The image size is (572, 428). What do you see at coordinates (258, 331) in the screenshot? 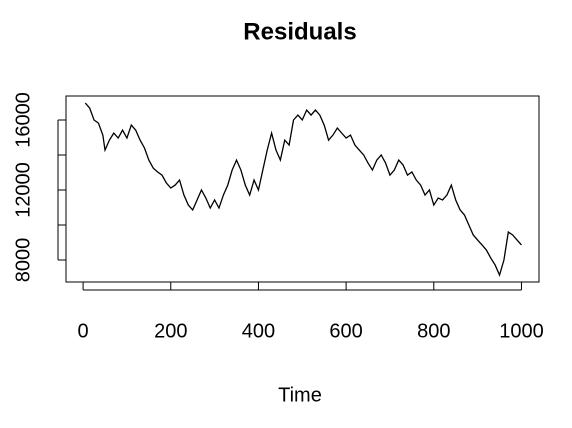
I see `x-tick-label: 400` at bounding box center [258, 331].